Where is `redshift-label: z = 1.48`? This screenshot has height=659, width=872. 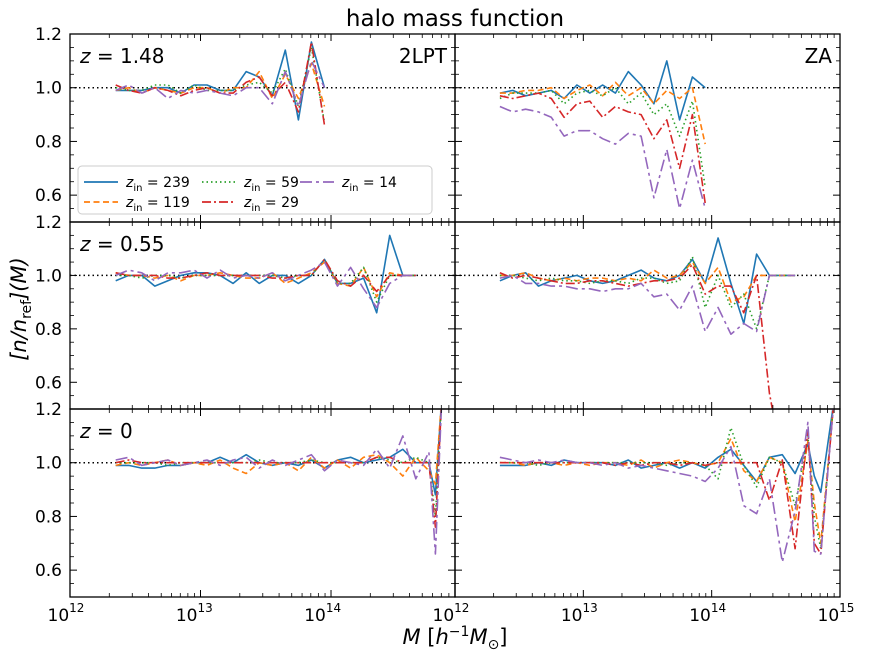
redshift-label: z = 1.48 is located at coordinates (122, 56).